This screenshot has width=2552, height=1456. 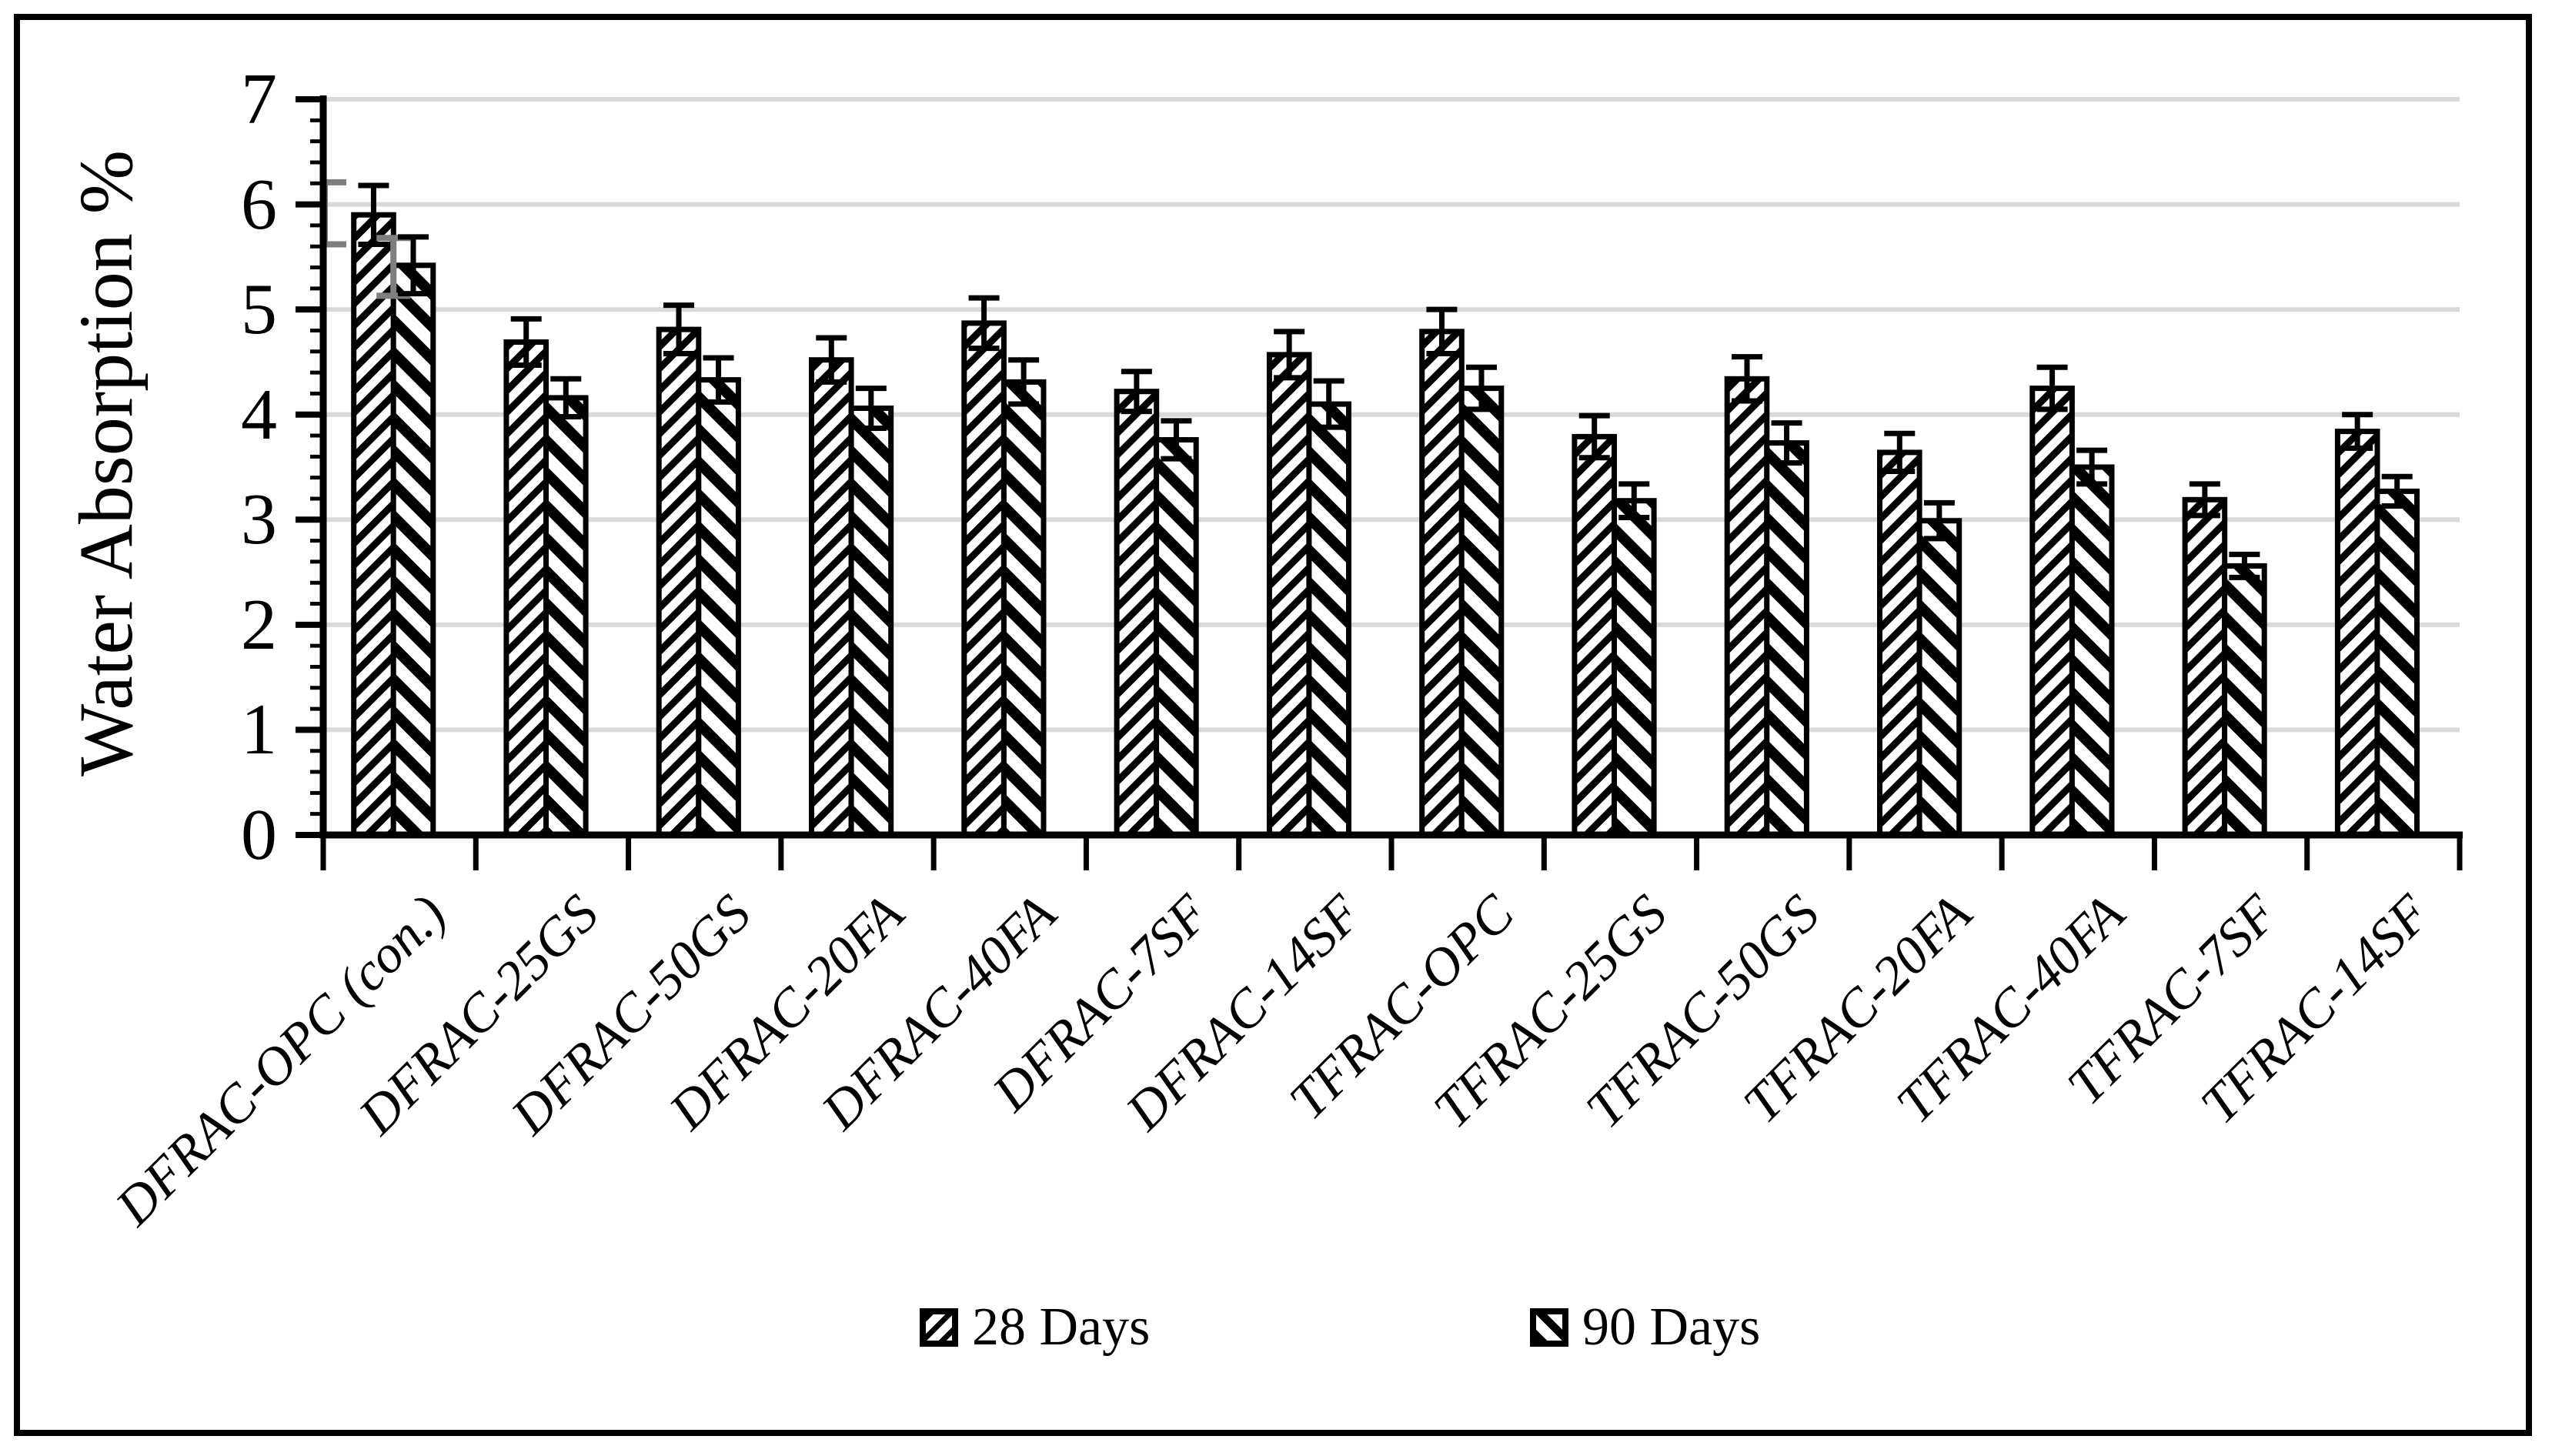 What do you see at coordinates (1939, 678) in the screenshot?
I see `bar-90-days-tfrac-20fa` at bounding box center [1939, 678].